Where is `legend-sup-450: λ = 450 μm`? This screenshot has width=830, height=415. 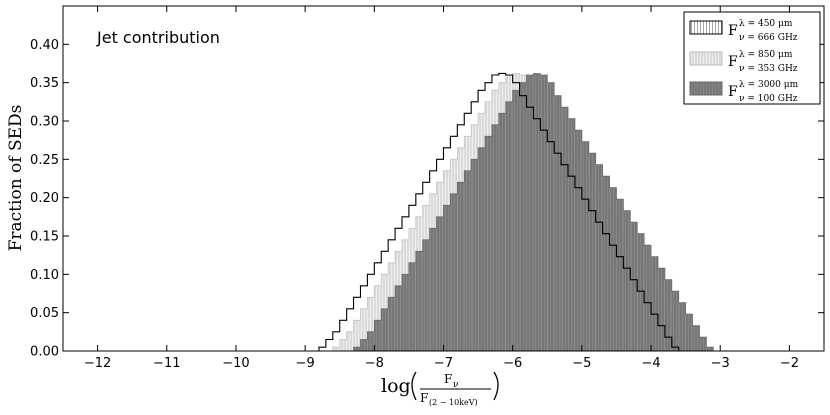 legend-sup-450: λ = 450 μm is located at coordinates (766, 24).